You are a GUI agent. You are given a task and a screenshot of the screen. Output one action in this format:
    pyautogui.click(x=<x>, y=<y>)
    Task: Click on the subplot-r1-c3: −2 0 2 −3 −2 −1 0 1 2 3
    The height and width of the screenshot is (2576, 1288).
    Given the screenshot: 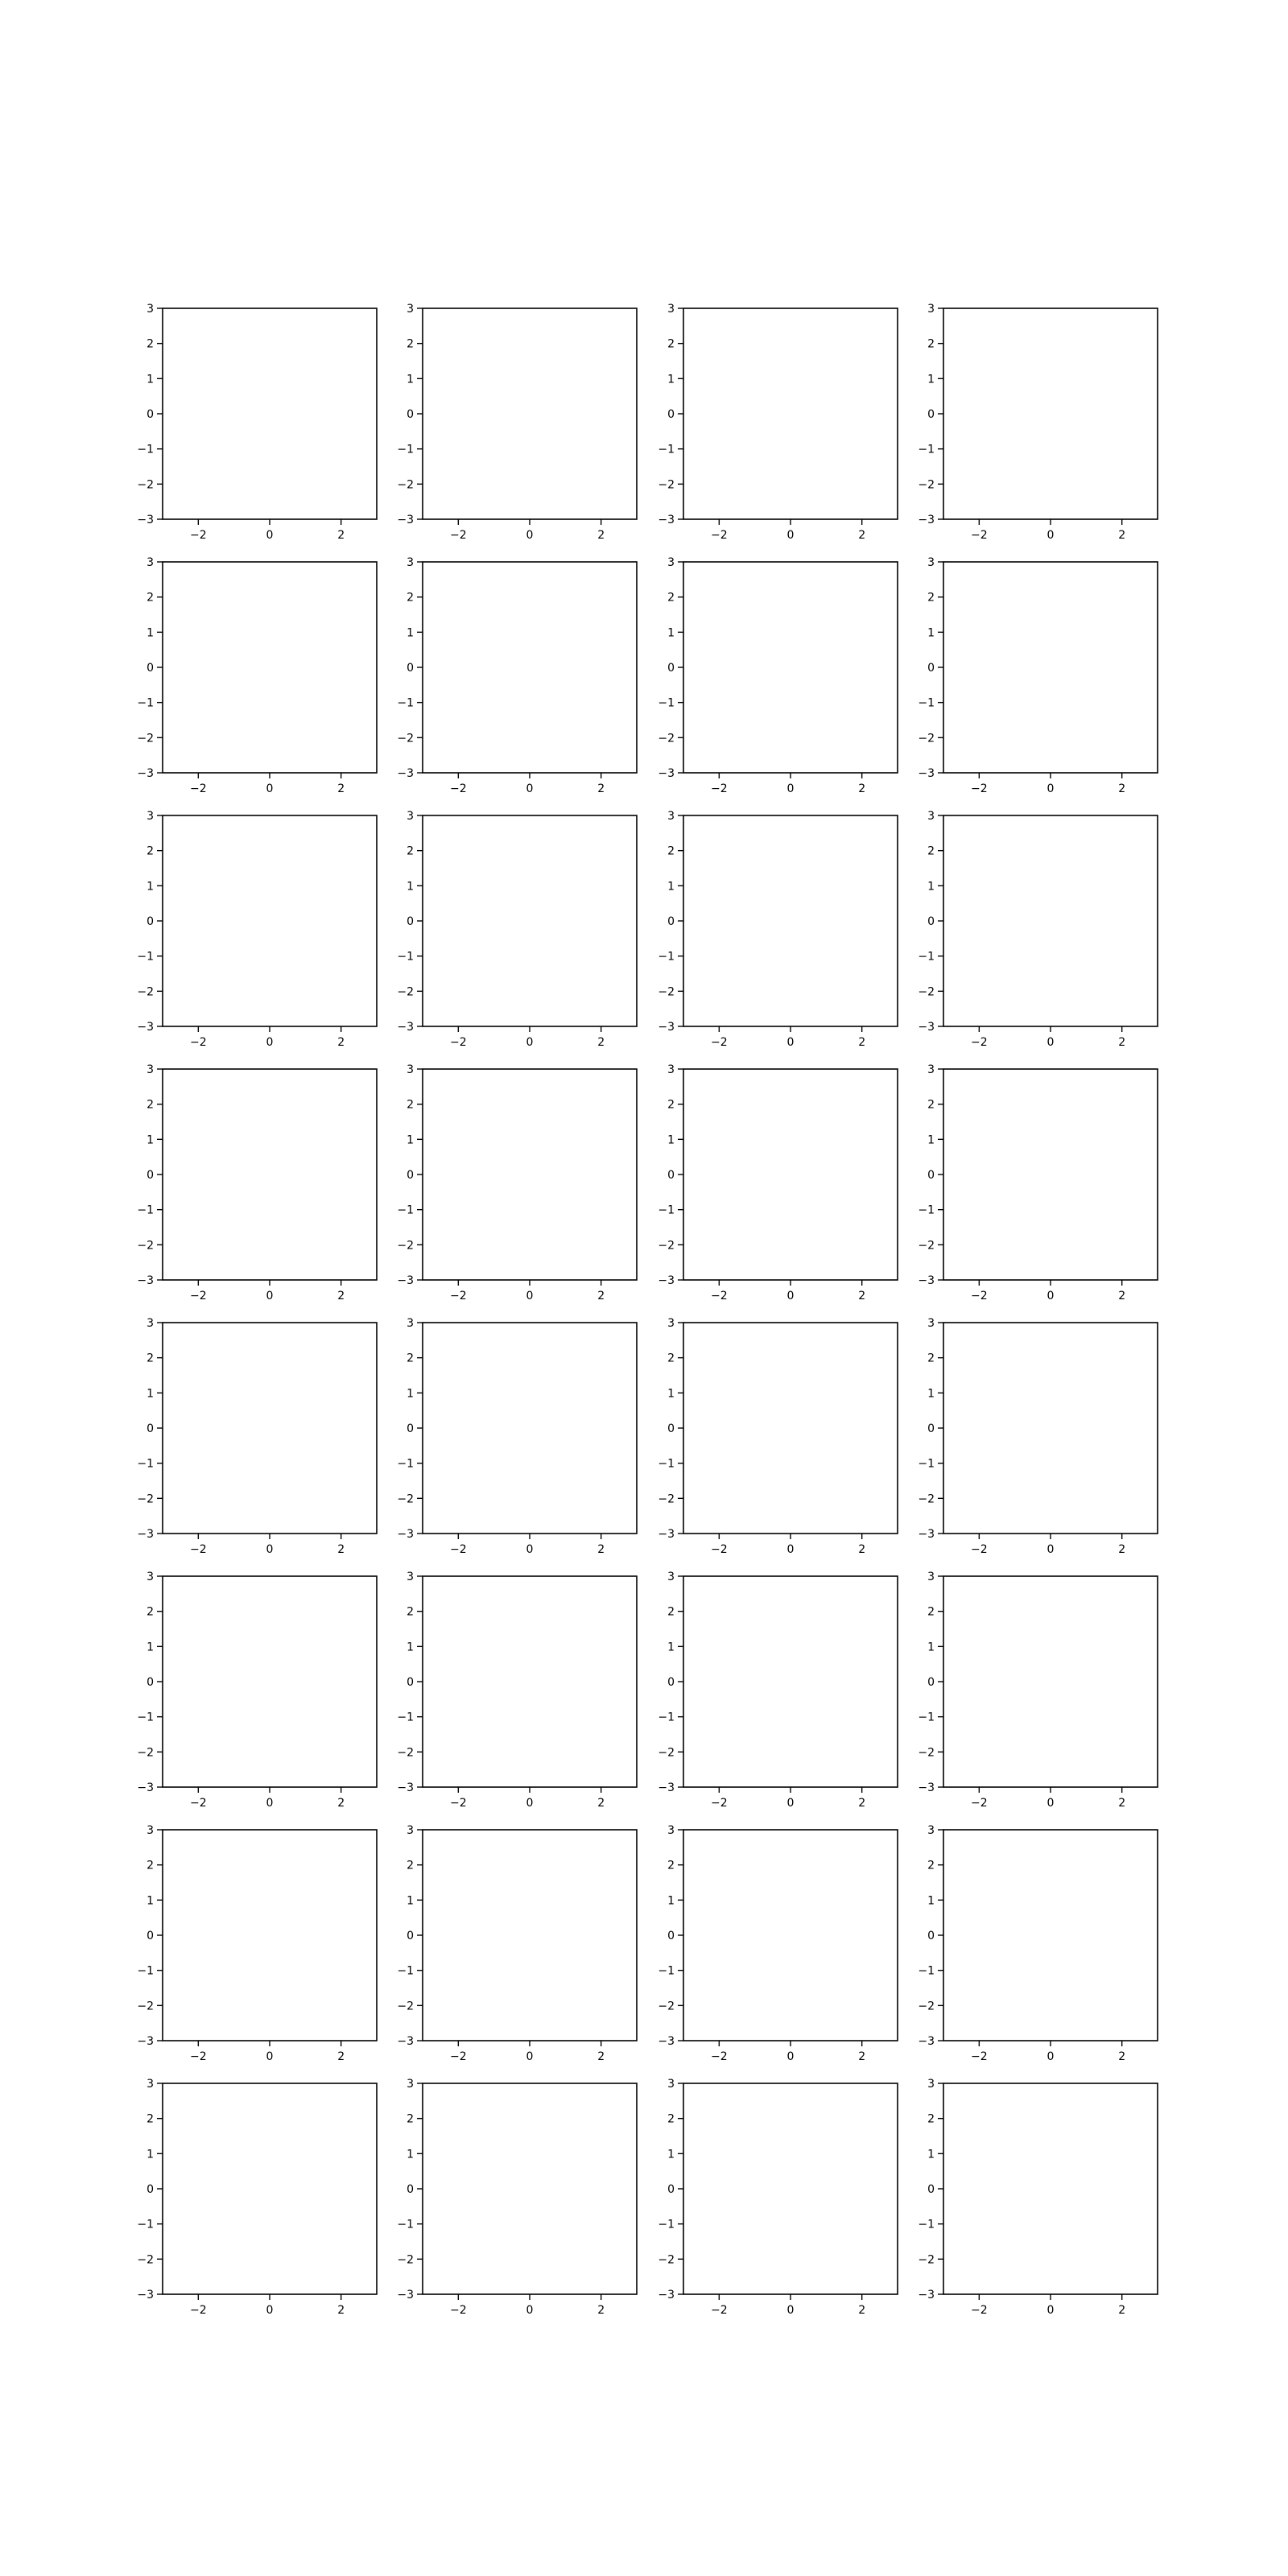 What is the action you would take?
    pyautogui.click(x=778, y=414)
    